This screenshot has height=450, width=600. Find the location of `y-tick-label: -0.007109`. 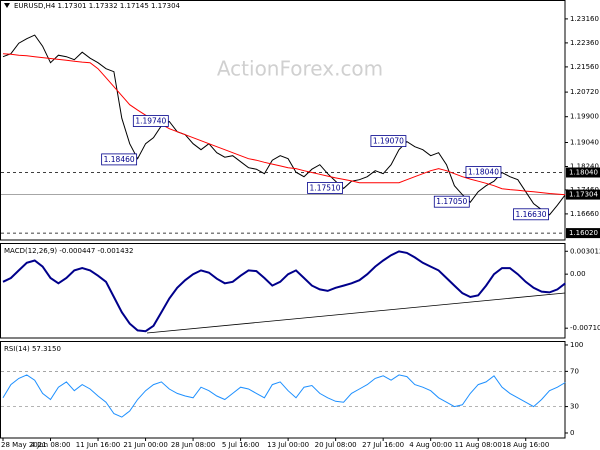

y-tick-label: -0.007109 is located at coordinates (585, 328).